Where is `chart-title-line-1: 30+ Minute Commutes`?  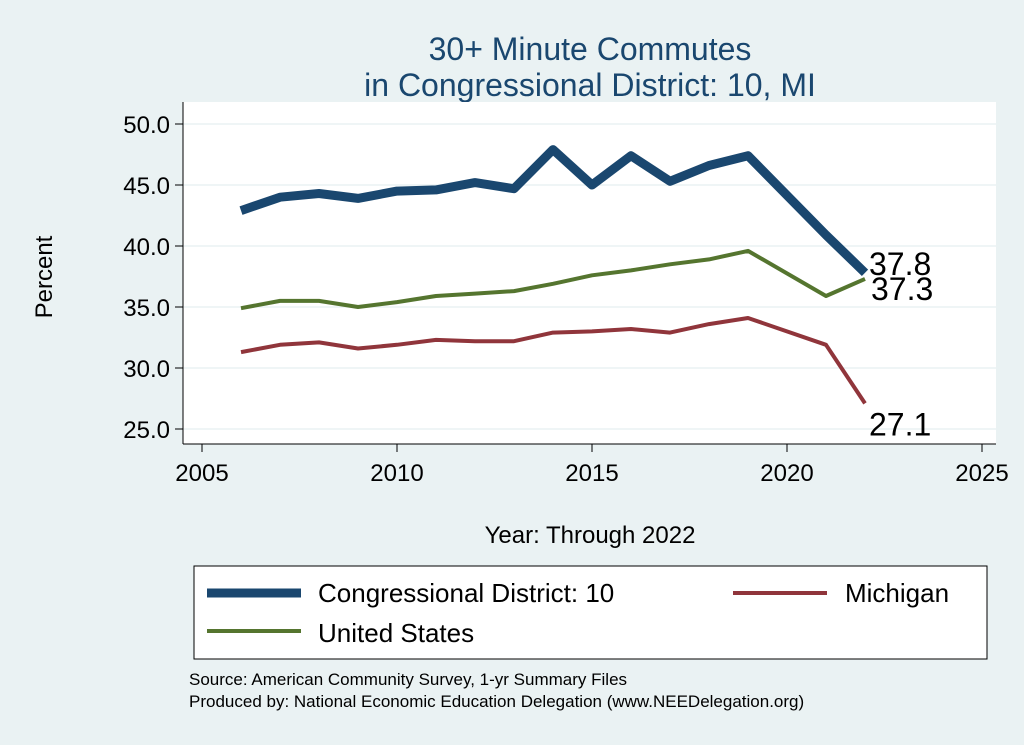
chart-title-line-1: 30+ Minute Commutes is located at coordinates (590, 49).